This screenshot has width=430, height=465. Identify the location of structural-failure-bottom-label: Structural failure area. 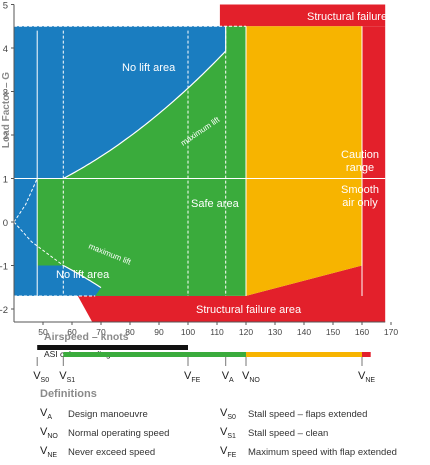
(249, 310).